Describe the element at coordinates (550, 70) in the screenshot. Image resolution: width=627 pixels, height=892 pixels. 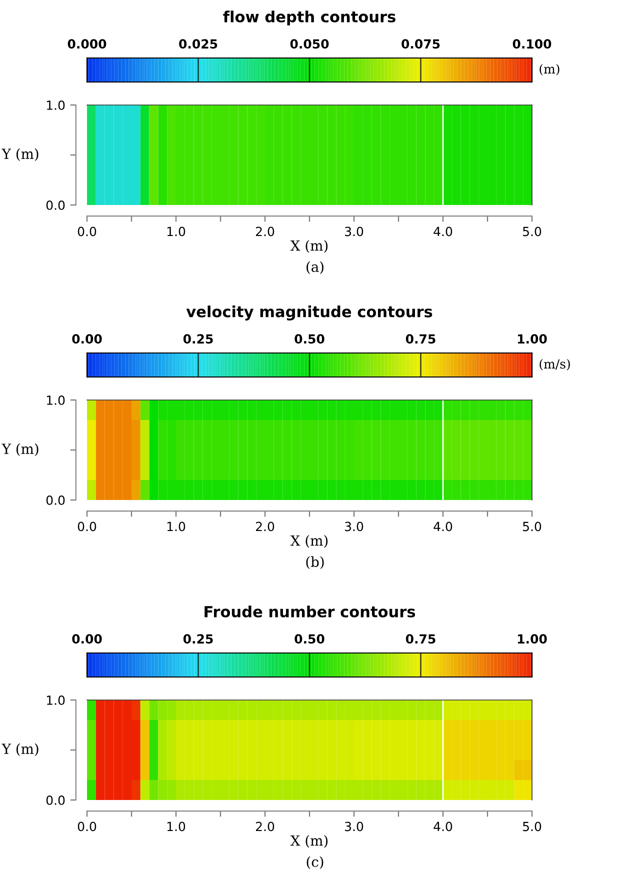
I see `color-bar-title: (m)` at that location.